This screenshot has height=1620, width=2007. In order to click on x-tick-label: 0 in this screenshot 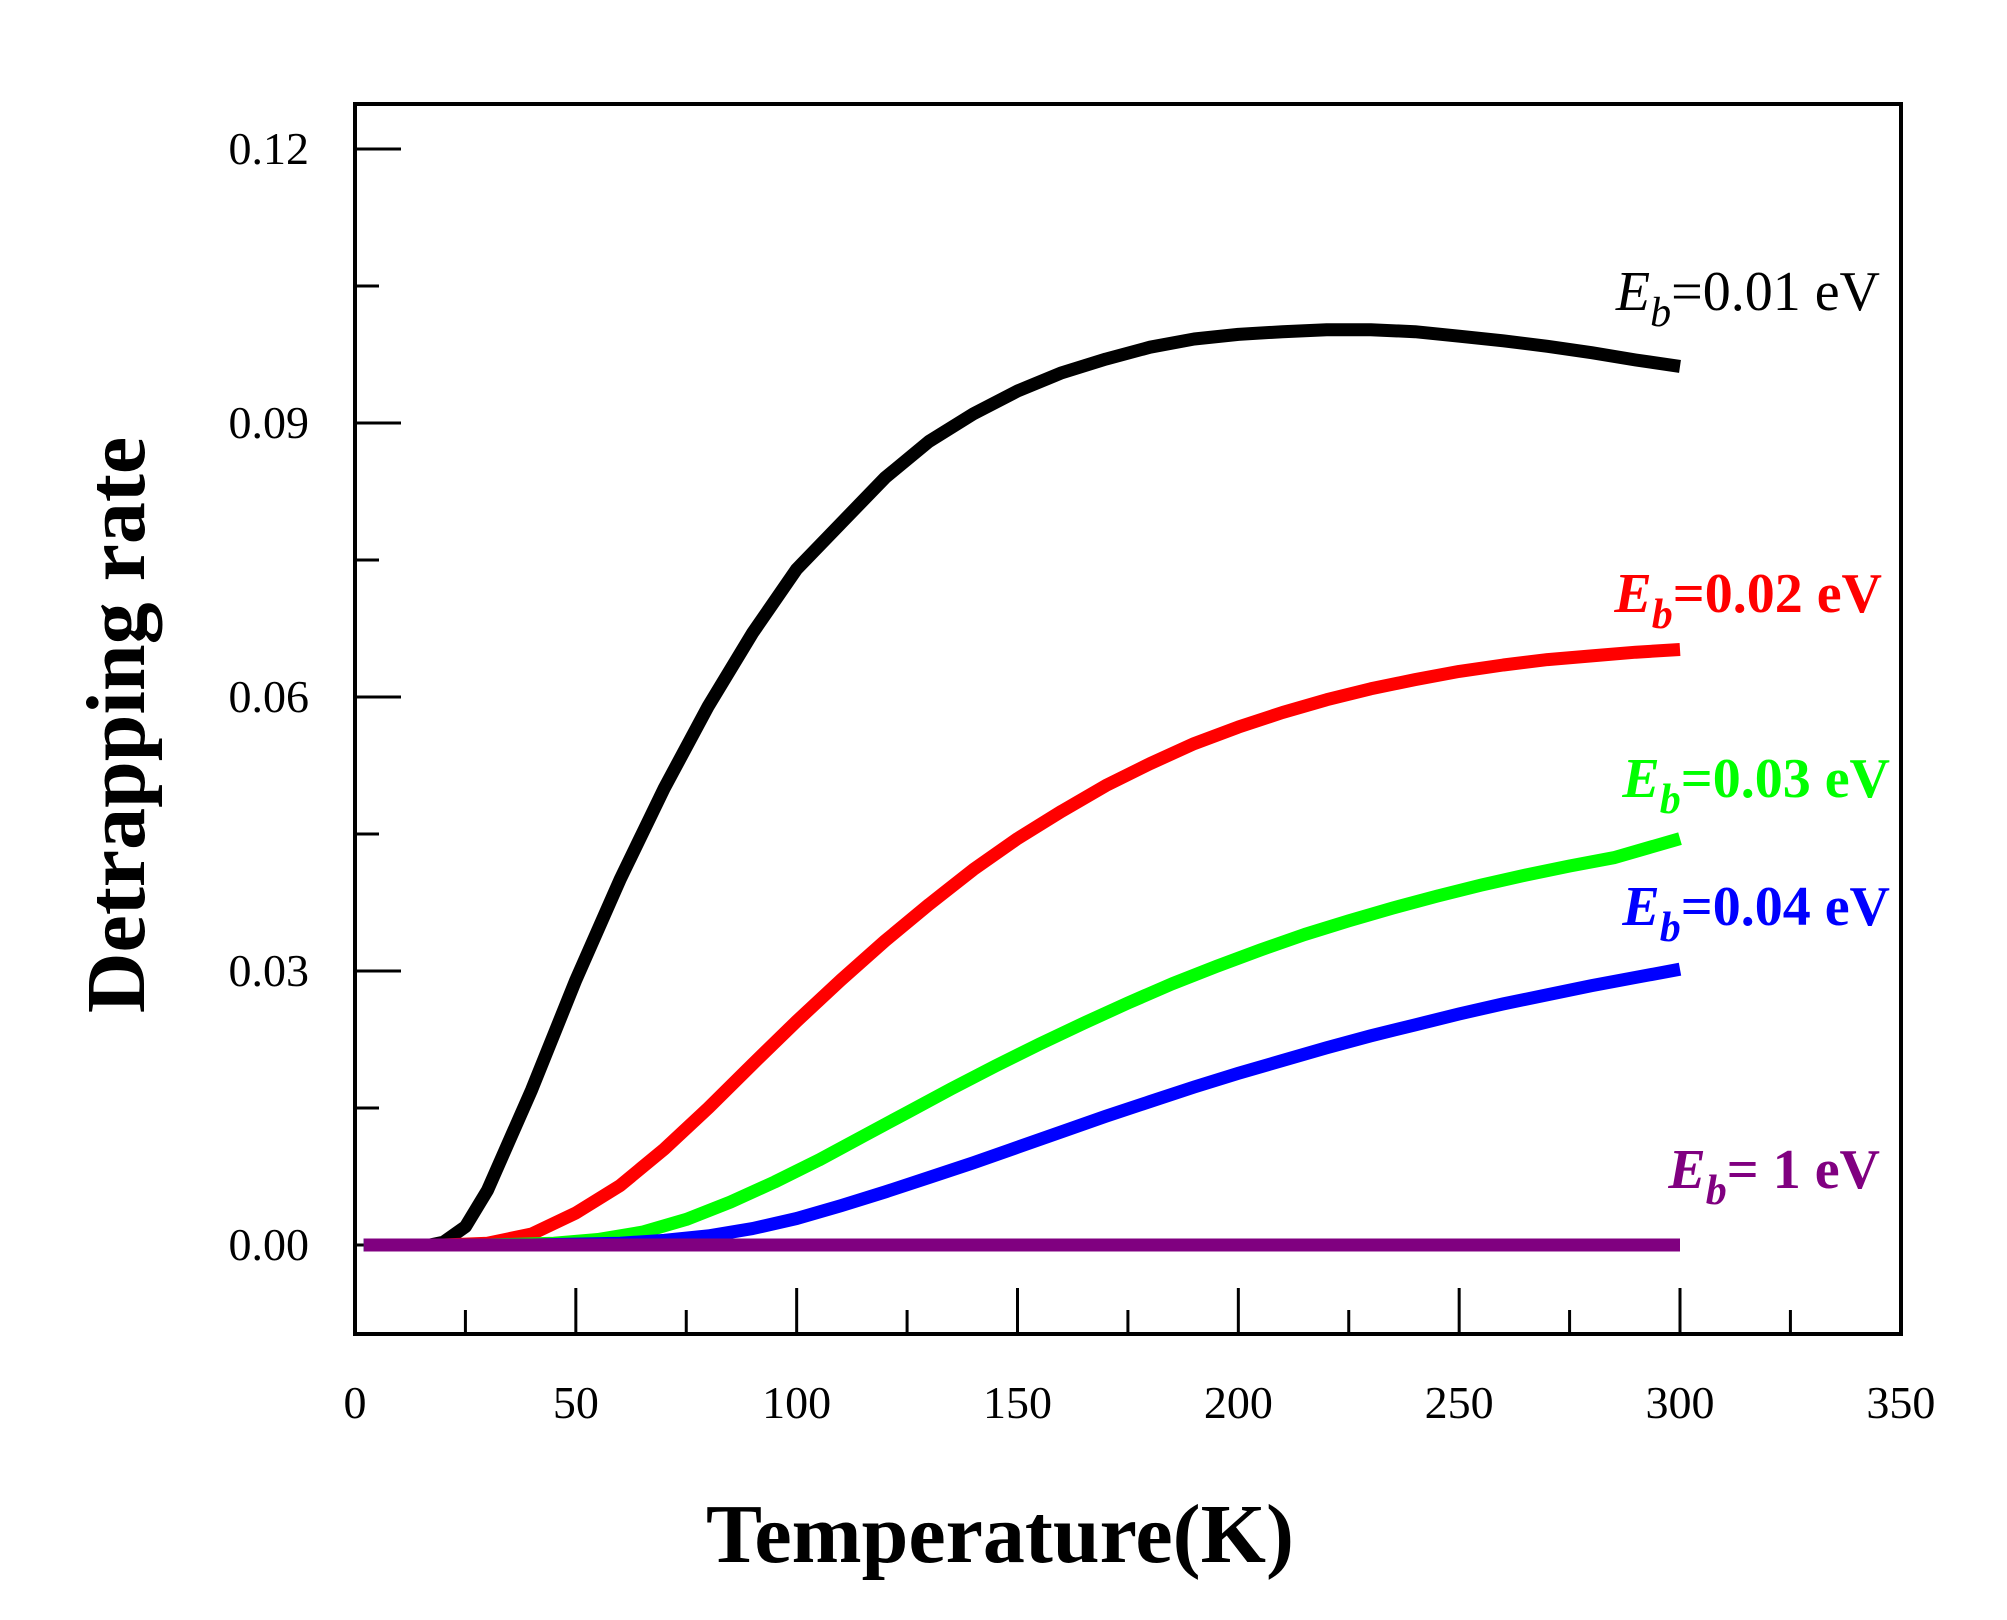, I will do `click(355, 1402)`.